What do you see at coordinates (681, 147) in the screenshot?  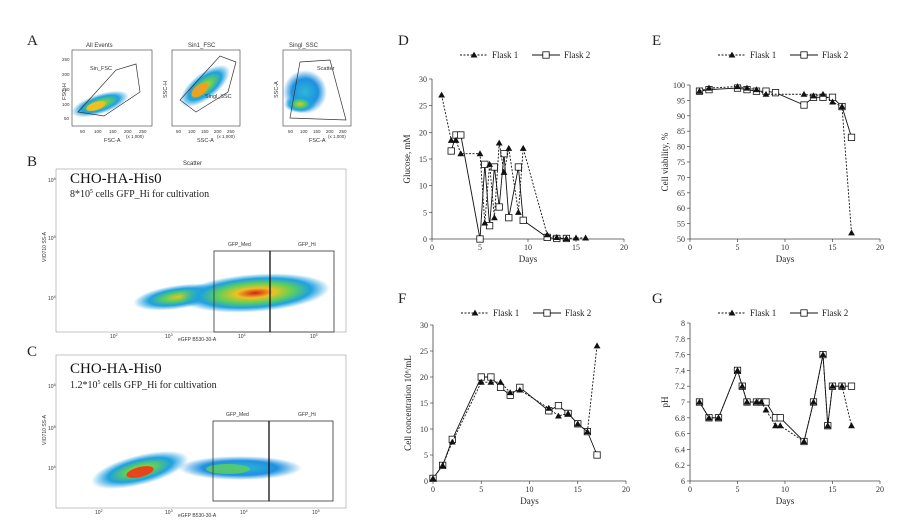 I see `chart-e-y-tick-label: 80` at bounding box center [681, 147].